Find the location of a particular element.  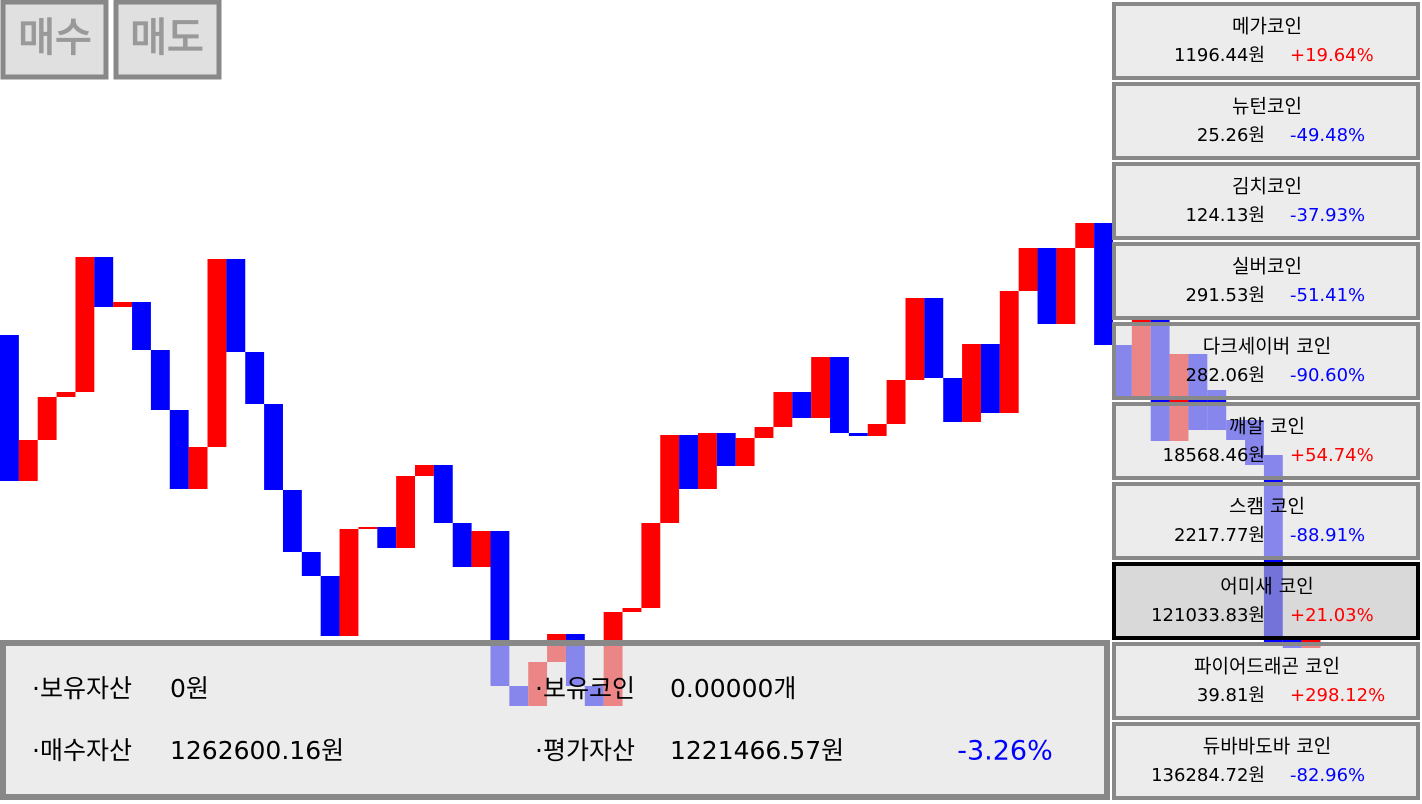

coin-name: 깨알 코인 is located at coordinates (1267, 427).